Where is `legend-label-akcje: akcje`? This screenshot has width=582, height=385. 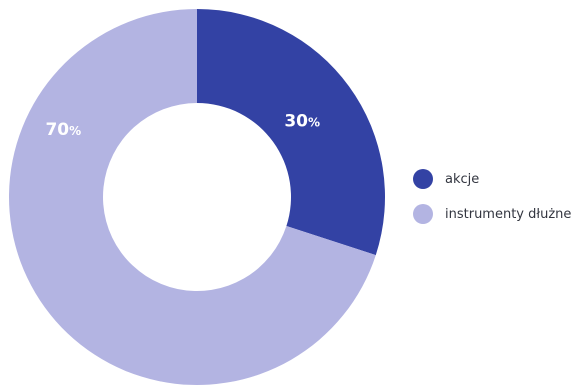
legend-label-akcje: akcje is located at coordinates (462, 179).